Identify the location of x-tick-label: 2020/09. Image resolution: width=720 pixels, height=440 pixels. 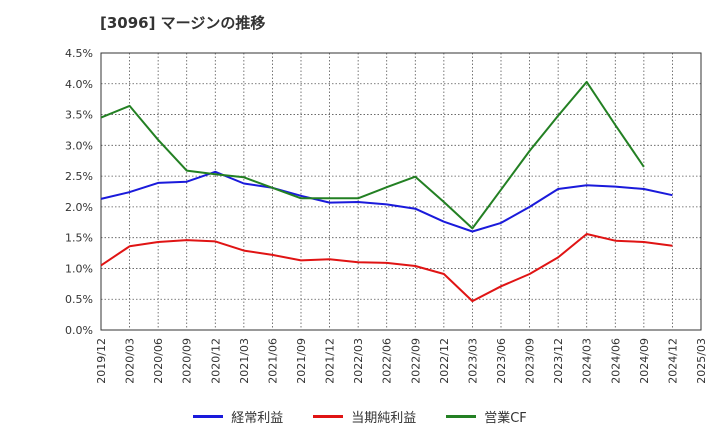
(187, 361).